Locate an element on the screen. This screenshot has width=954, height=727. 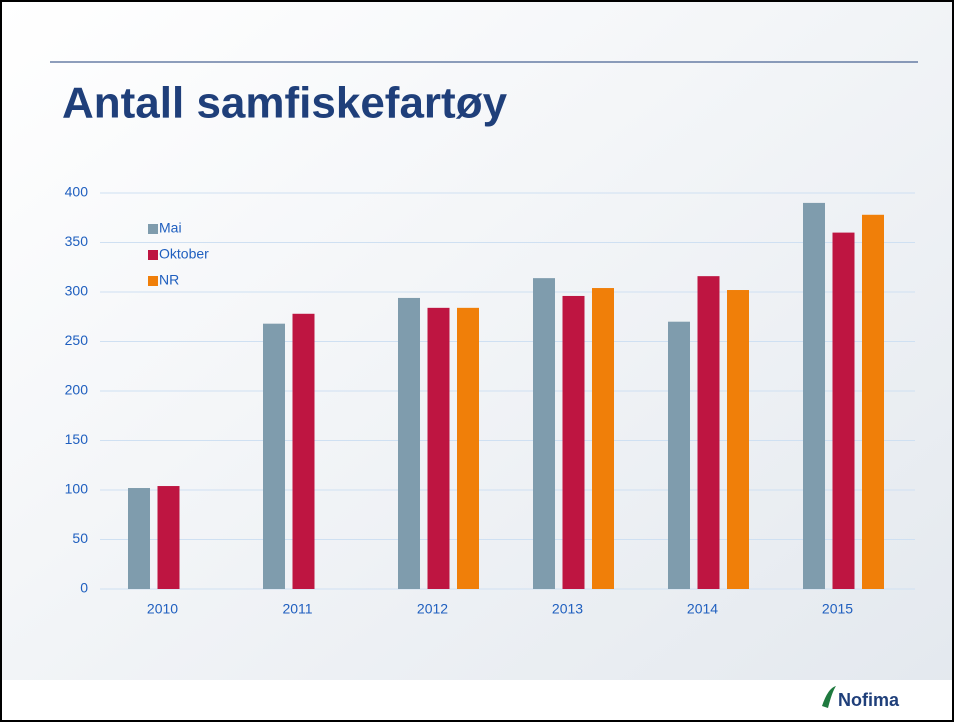
y-tick-label: 100 is located at coordinates (77, 489).